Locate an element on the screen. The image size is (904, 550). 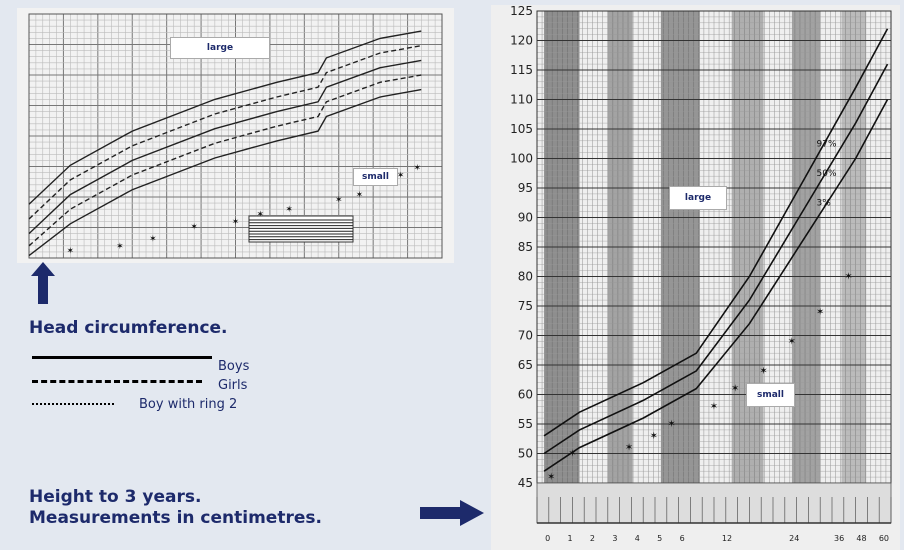
height-mark-1: ✶ is located at coordinates (572, 454).